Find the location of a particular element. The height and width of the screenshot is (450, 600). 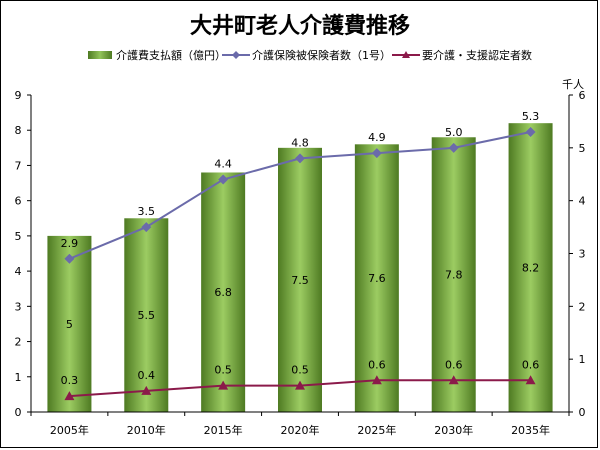

line-data-label: 2.9 is located at coordinates (70, 243).